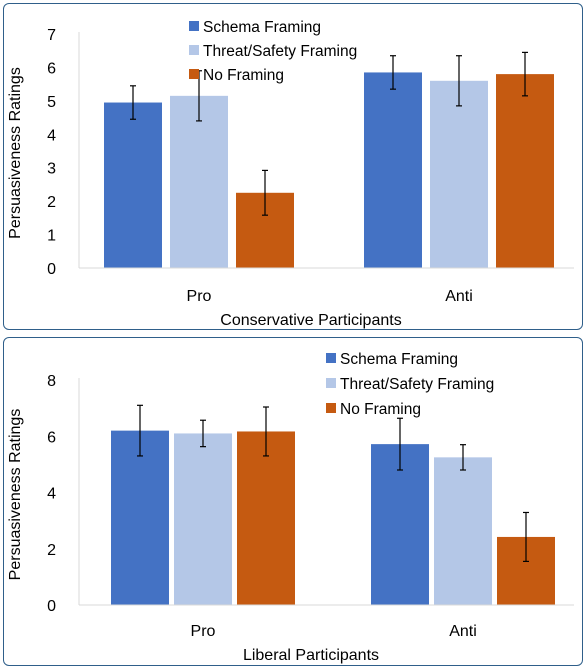  Describe the element at coordinates (51, 102) in the screenshot. I see `y-tick-label: 5` at that location.